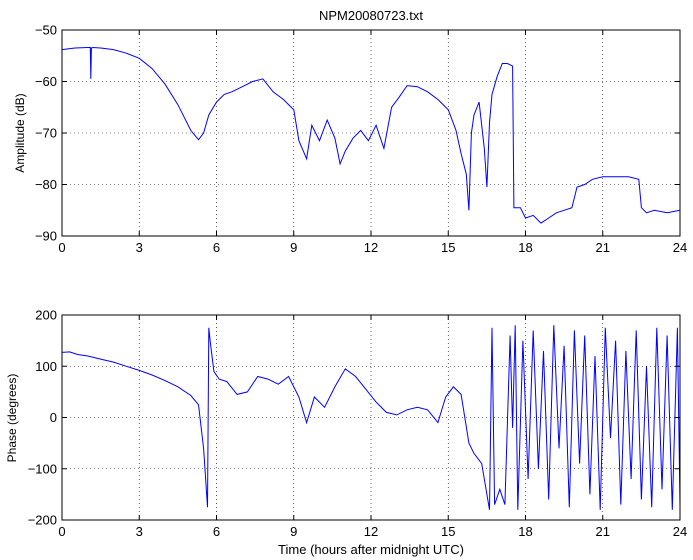 This screenshot has height=560, width=693. Describe the element at coordinates (371, 247) in the screenshot. I see `amplitude-x-tick-label: 12` at that location.